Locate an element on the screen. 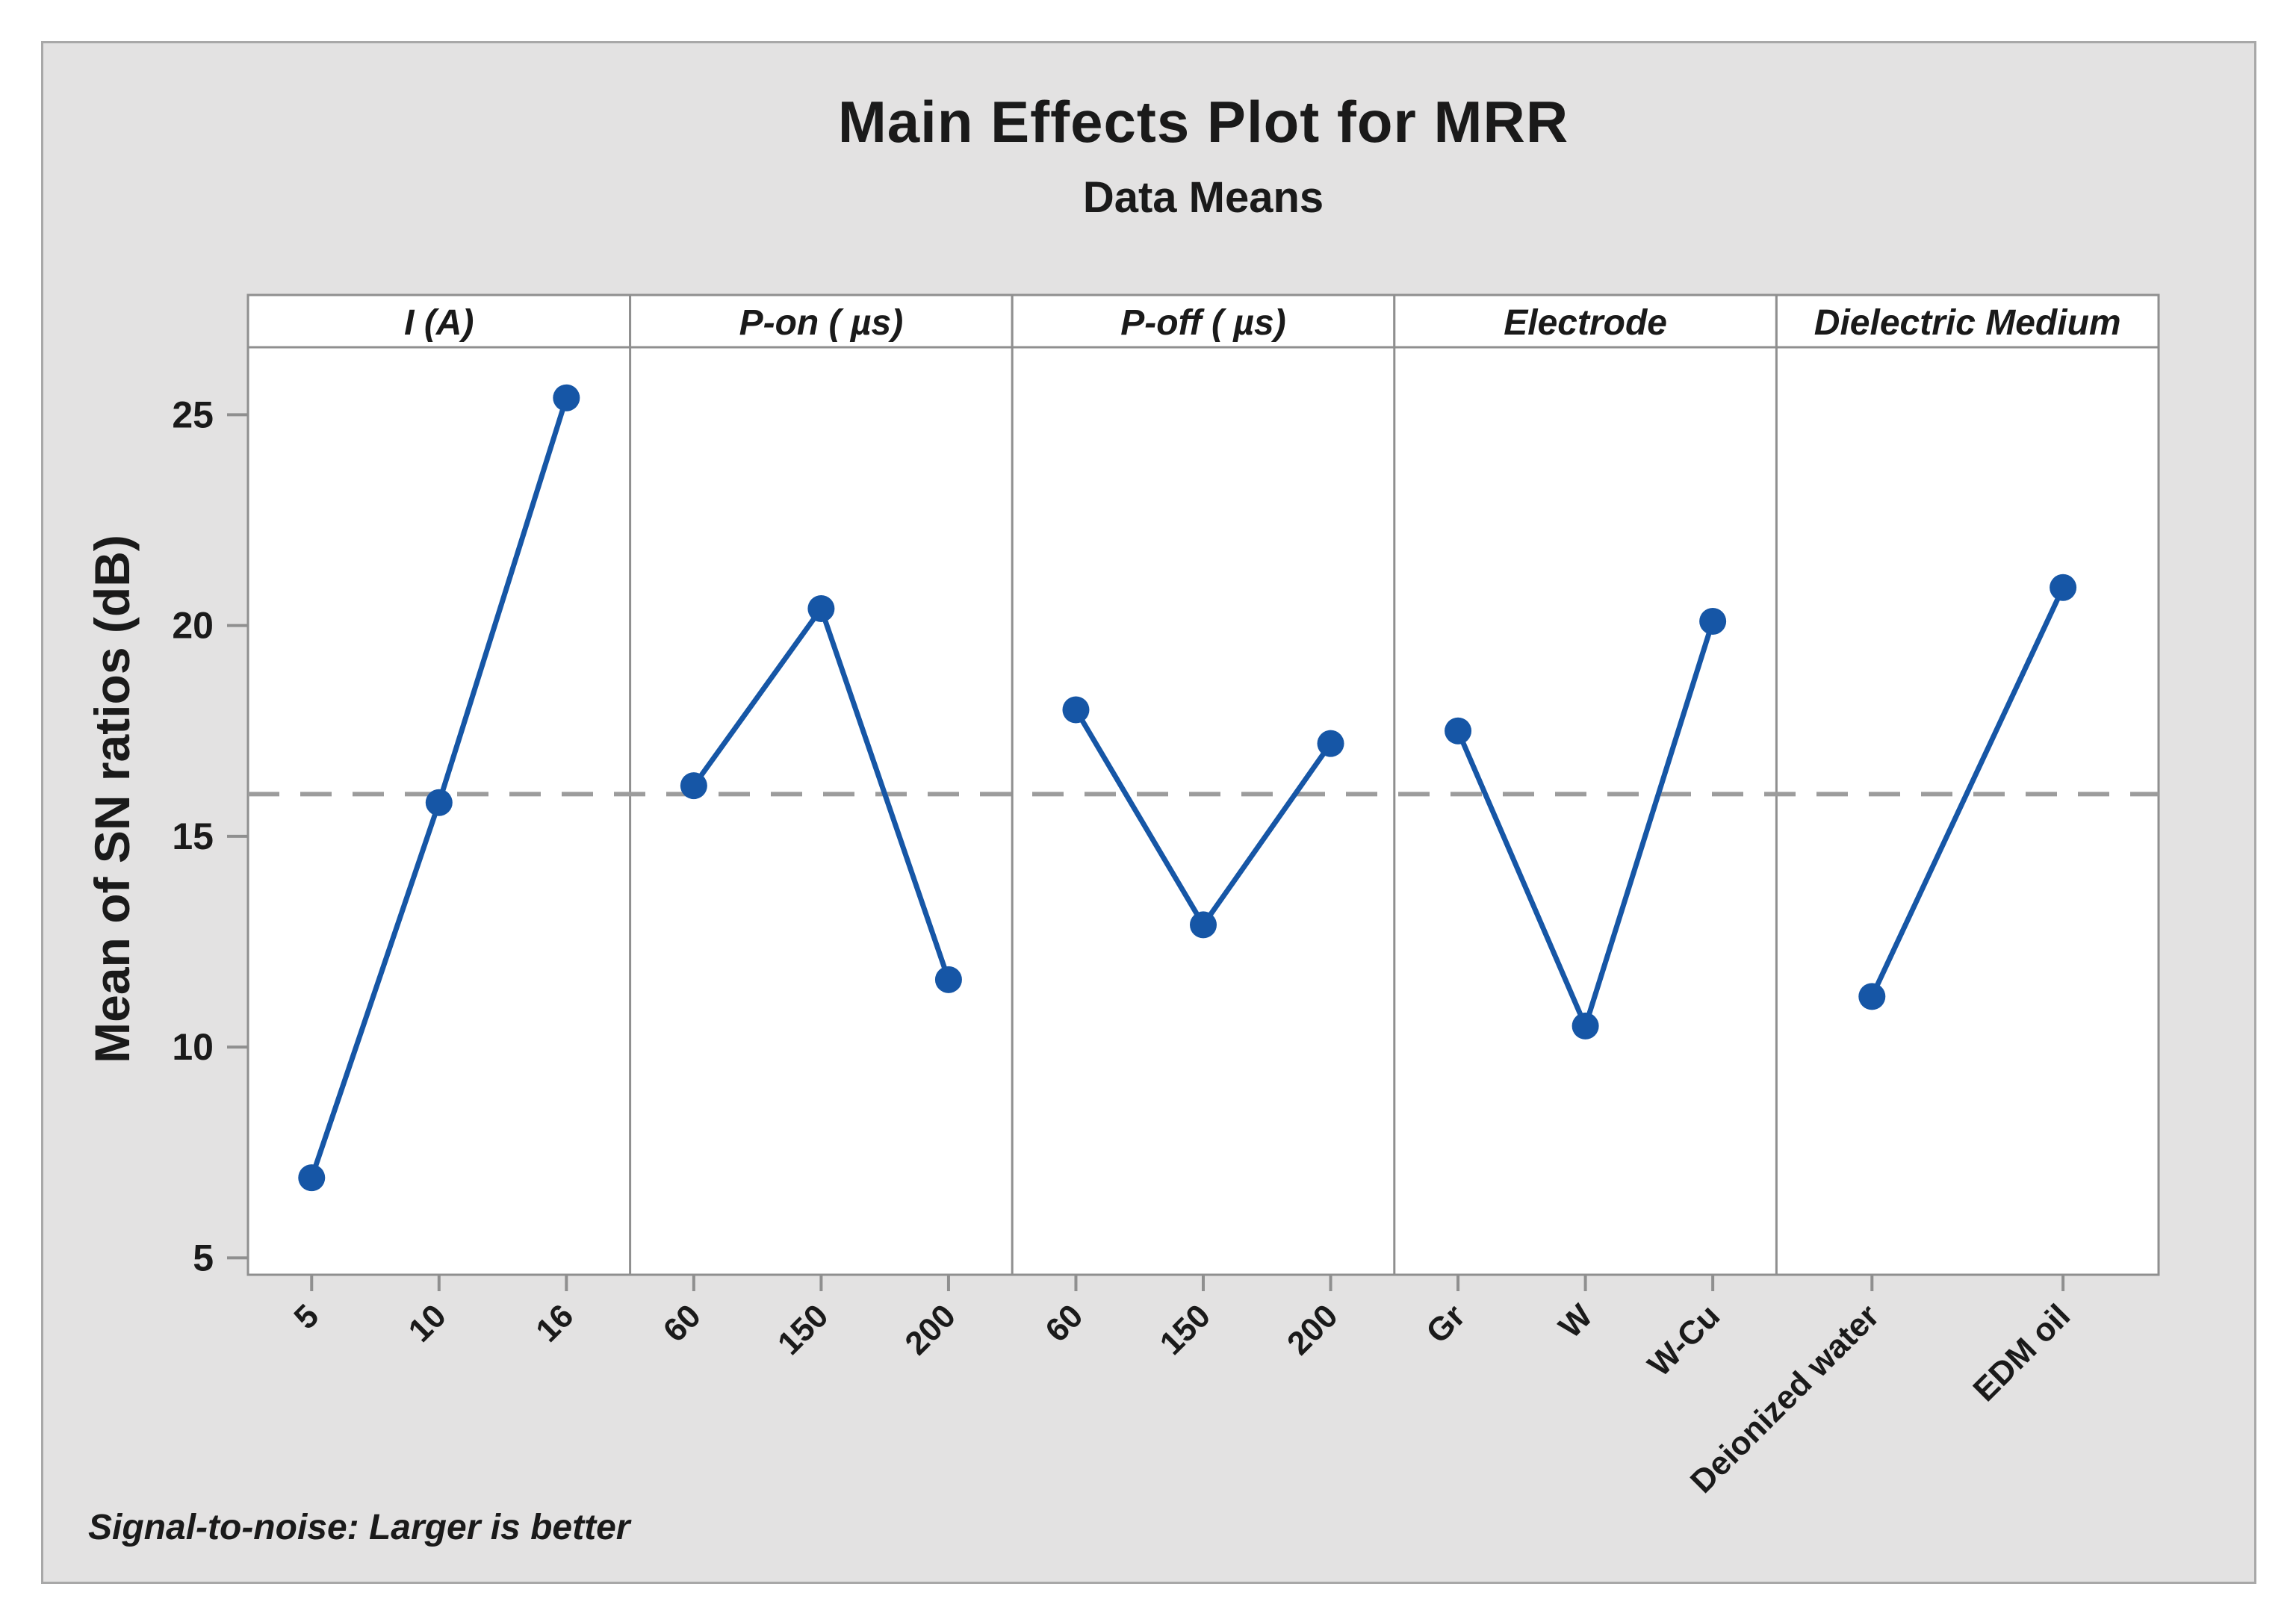 The image size is (2296, 1622). plot-subtitle: Data Means is located at coordinates (1203, 197).